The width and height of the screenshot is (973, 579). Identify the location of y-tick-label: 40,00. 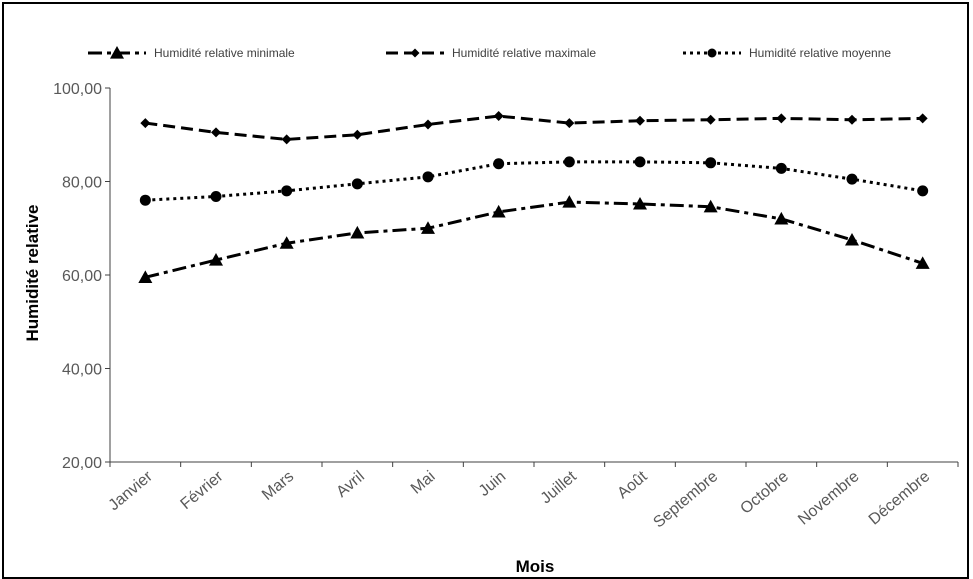
(82, 370).